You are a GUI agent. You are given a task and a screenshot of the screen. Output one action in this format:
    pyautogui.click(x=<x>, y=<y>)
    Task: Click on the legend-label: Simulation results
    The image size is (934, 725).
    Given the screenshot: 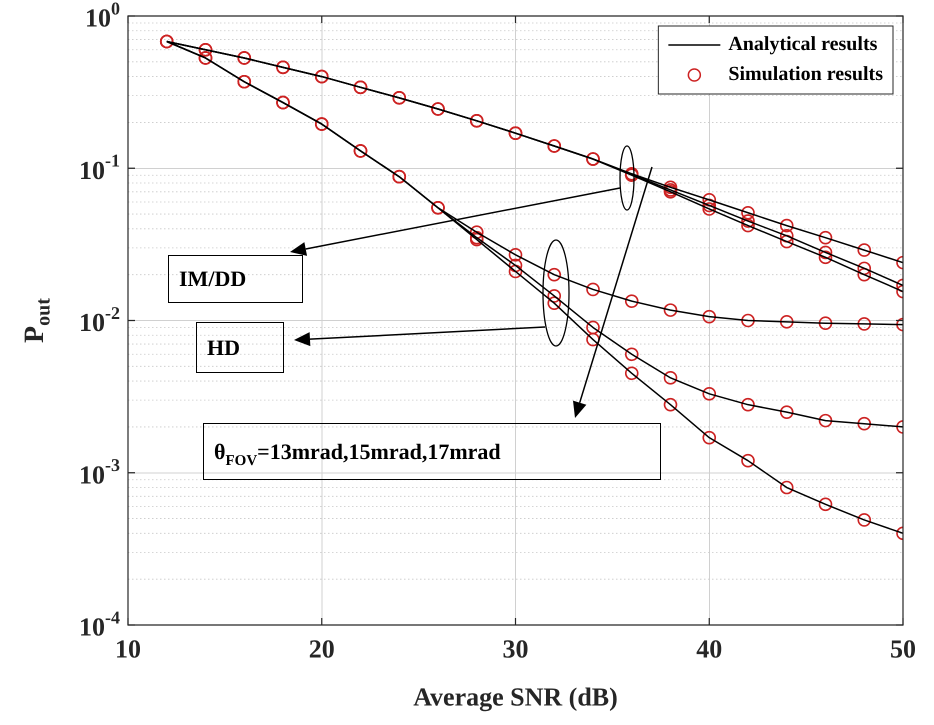 What is the action you would take?
    pyautogui.click(x=806, y=74)
    